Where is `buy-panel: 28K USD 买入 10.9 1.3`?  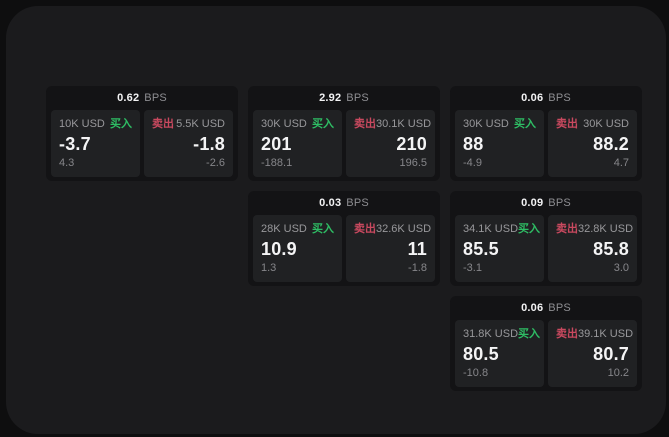 buy-panel: 28K USD 买入 10.9 1.3 is located at coordinates (297, 248).